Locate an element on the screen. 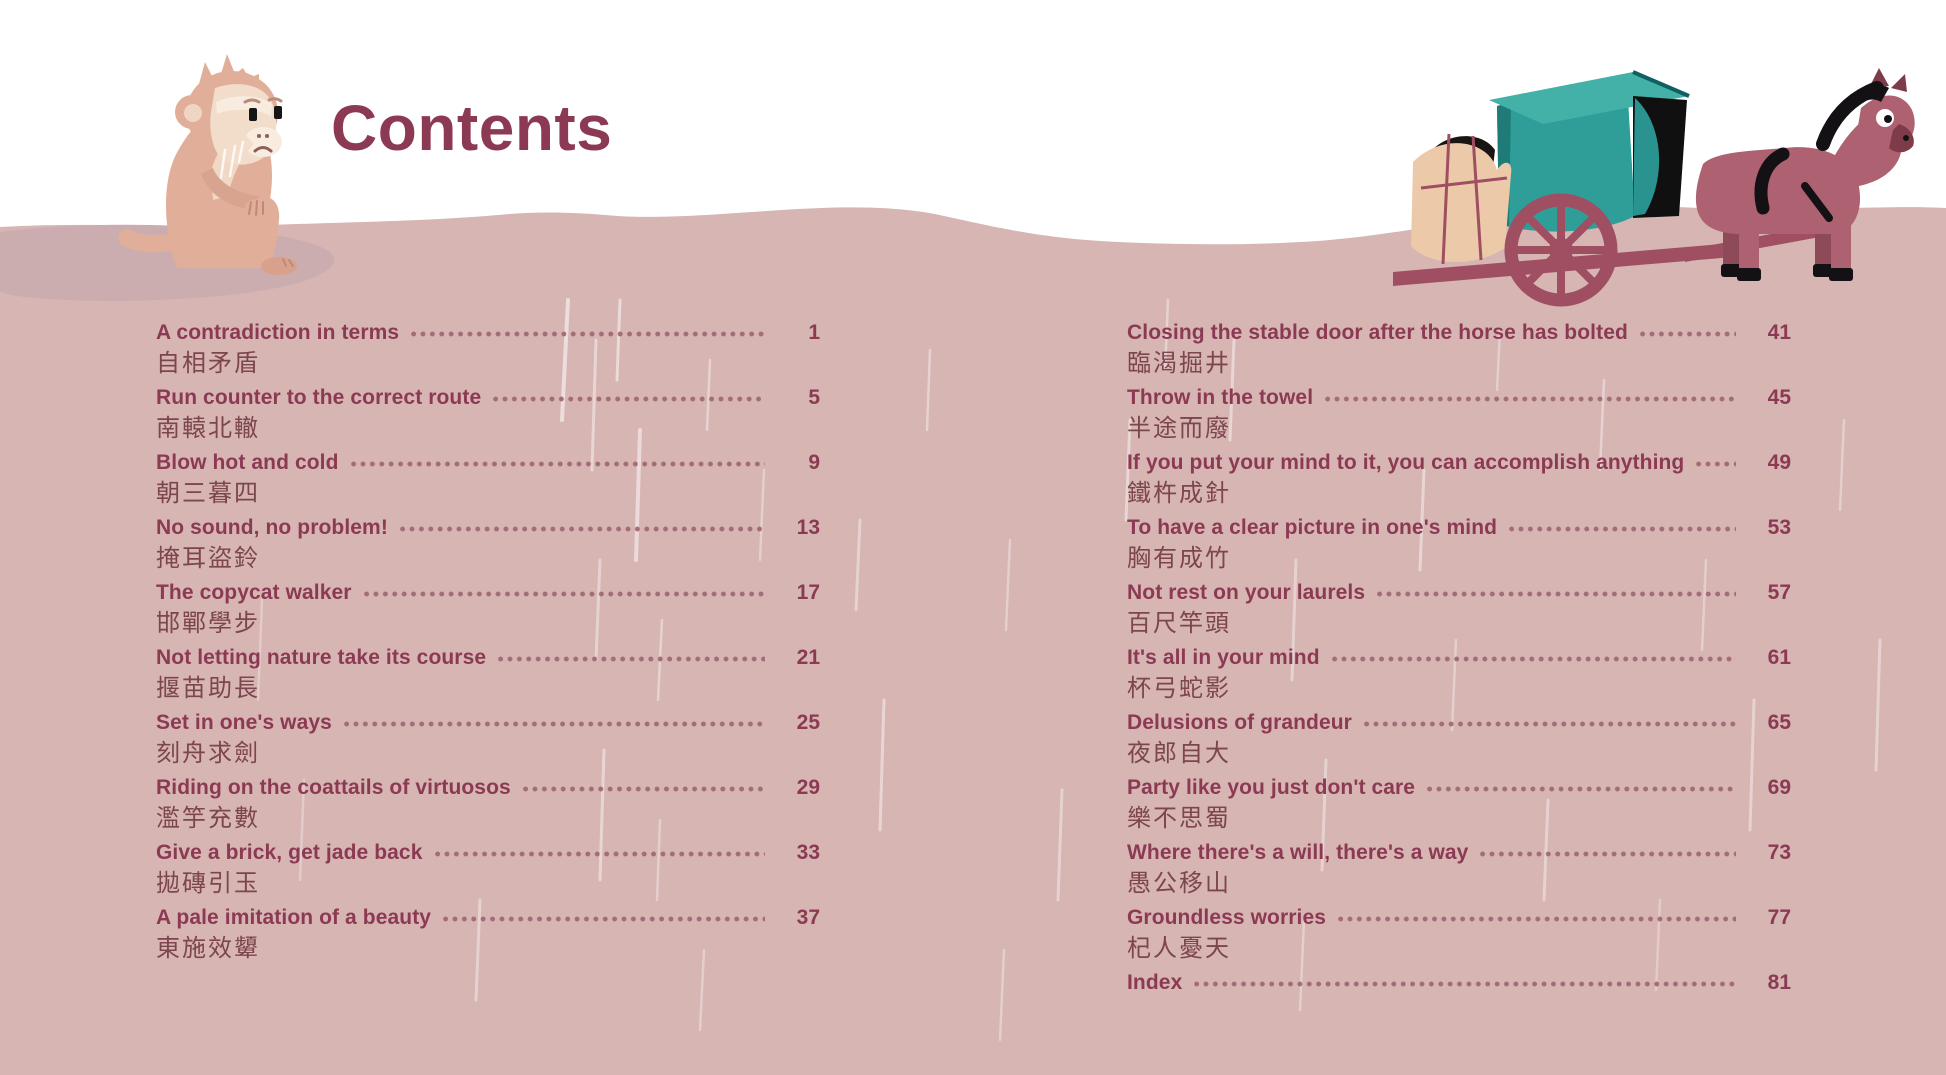 The height and width of the screenshot is (1075, 1946). entry-page: 25 is located at coordinates (808, 722).